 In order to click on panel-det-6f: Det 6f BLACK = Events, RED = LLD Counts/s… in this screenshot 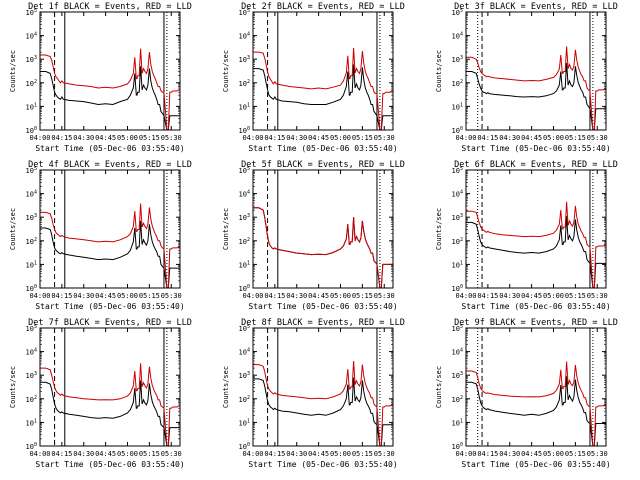, I will do `click(526, 235)`.